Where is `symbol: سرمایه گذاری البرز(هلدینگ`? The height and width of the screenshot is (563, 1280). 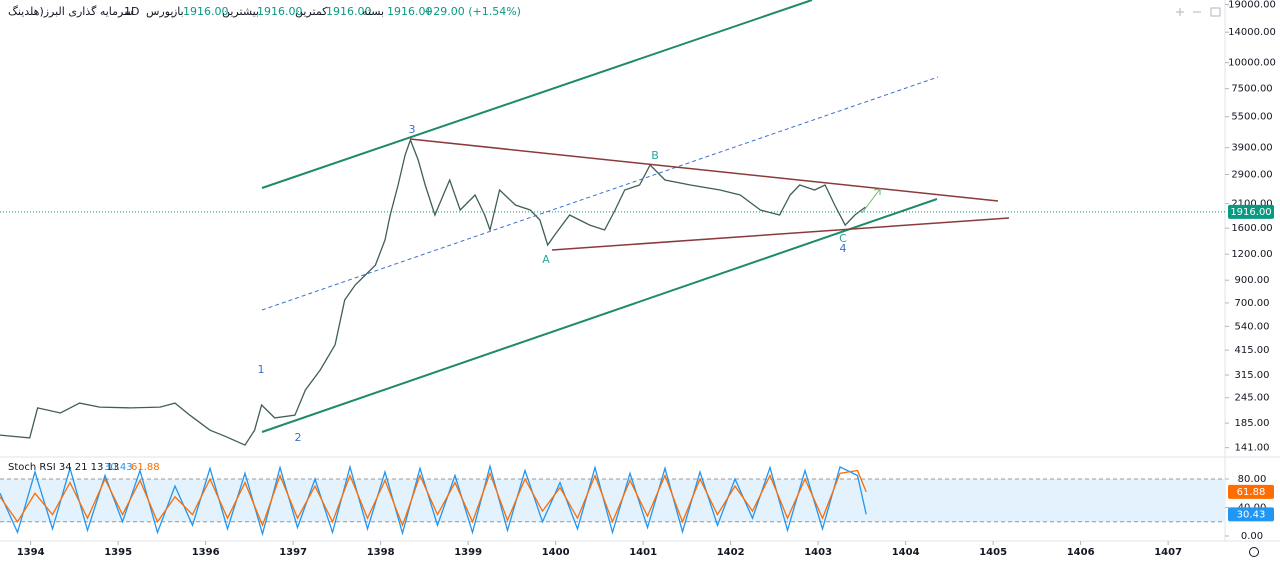 symbol: سرمایه گذاری البرز(هلدینگ is located at coordinates (70, 11).